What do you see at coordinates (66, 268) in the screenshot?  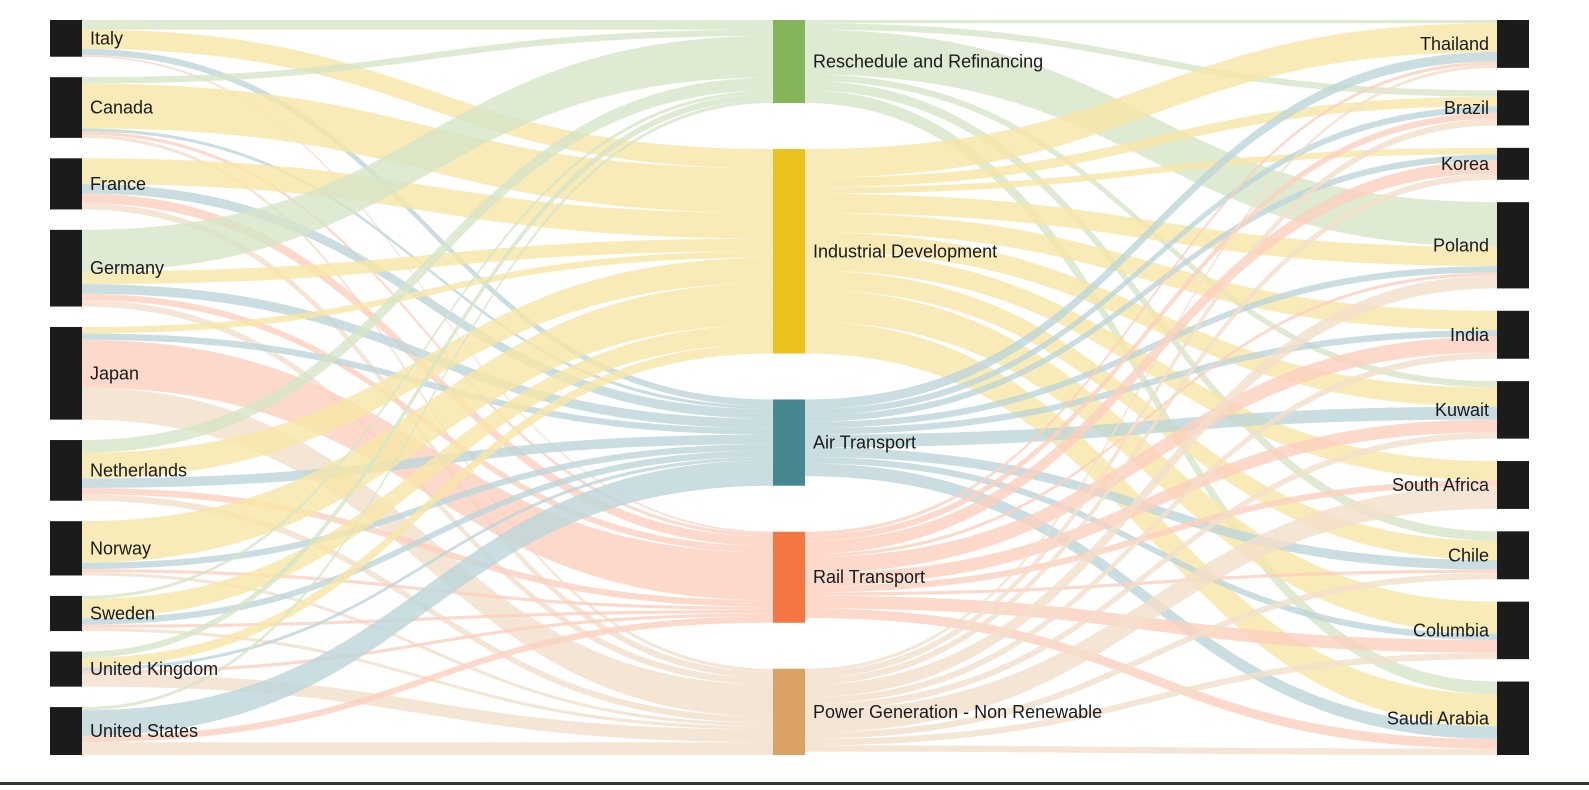 I see `node-germany` at bounding box center [66, 268].